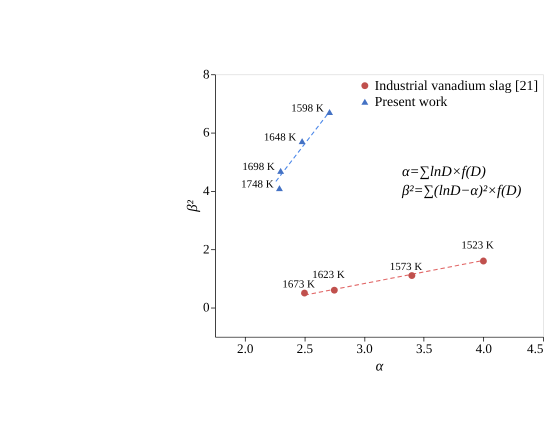 This screenshot has width=554, height=438. What do you see at coordinates (206, 132) in the screenshot?
I see `y-tick-label: 6` at bounding box center [206, 132].